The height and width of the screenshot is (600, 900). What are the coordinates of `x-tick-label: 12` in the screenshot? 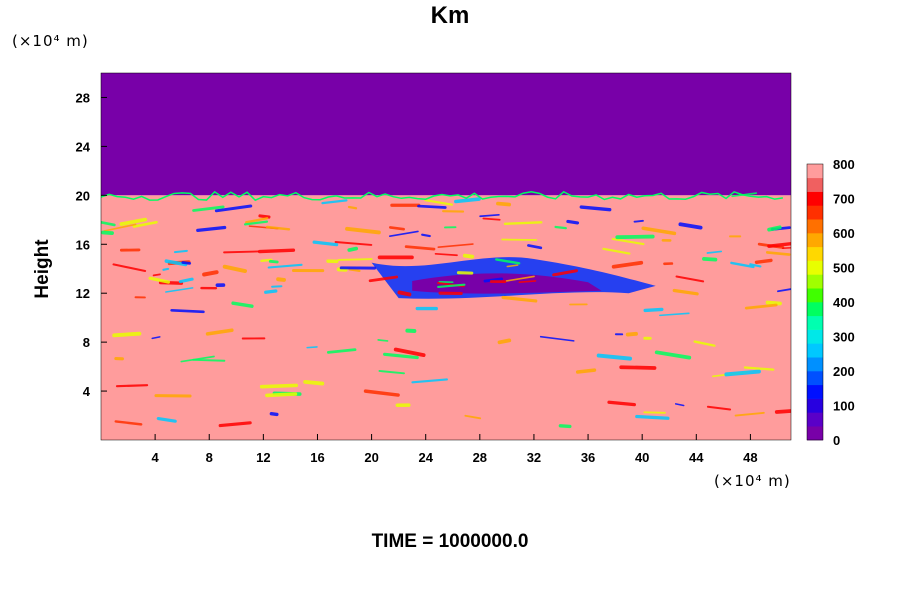 It's located at (263, 457).